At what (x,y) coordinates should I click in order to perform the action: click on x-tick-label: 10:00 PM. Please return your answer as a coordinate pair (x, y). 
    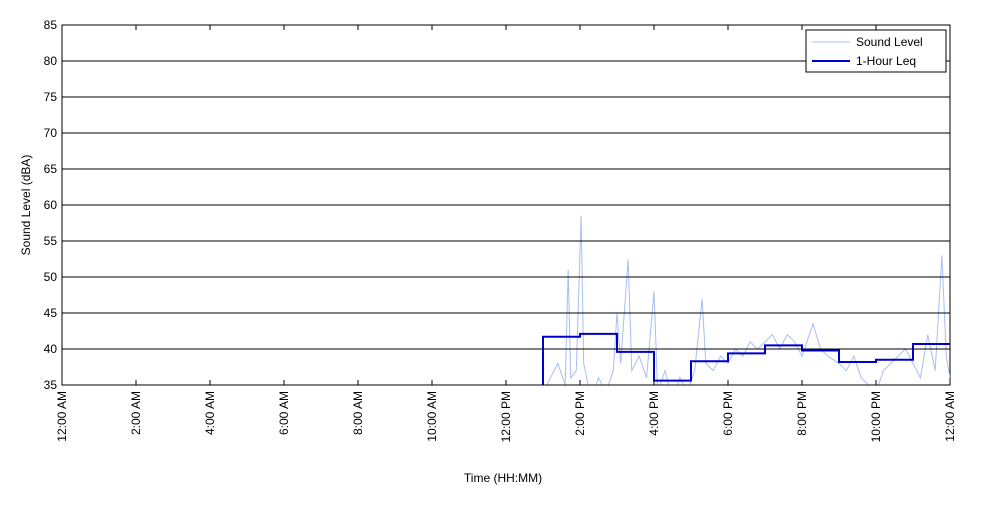
    Looking at the image, I should click on (876, 416).